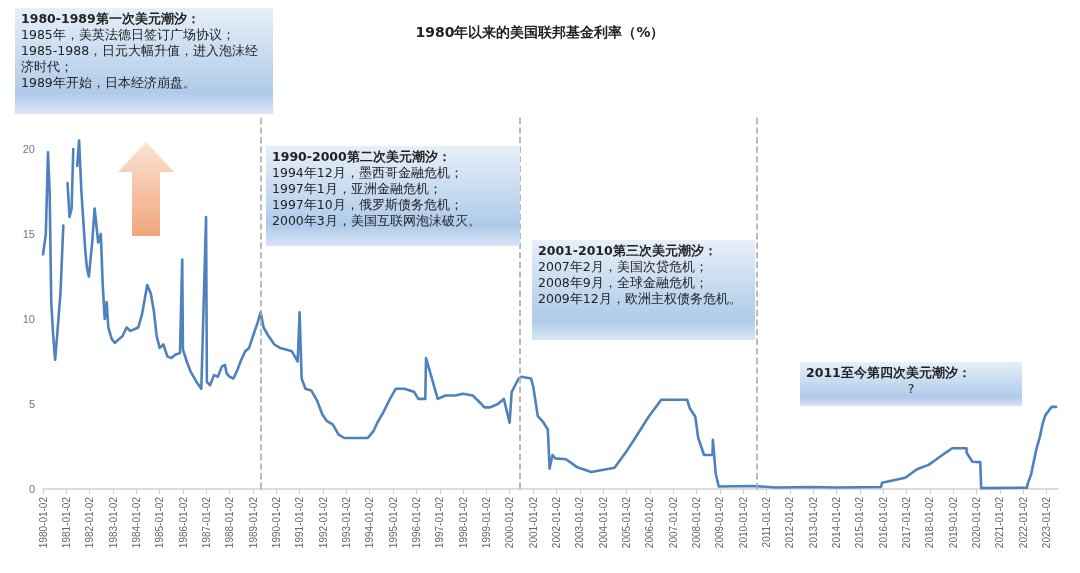 Image resolution: width=1080 pixels, height=573 pixels. What do you see at coordinates (883, 522) in the screenshot?
I see `x-tick-label: 2016-01-02` at bounding box center [883, 522].